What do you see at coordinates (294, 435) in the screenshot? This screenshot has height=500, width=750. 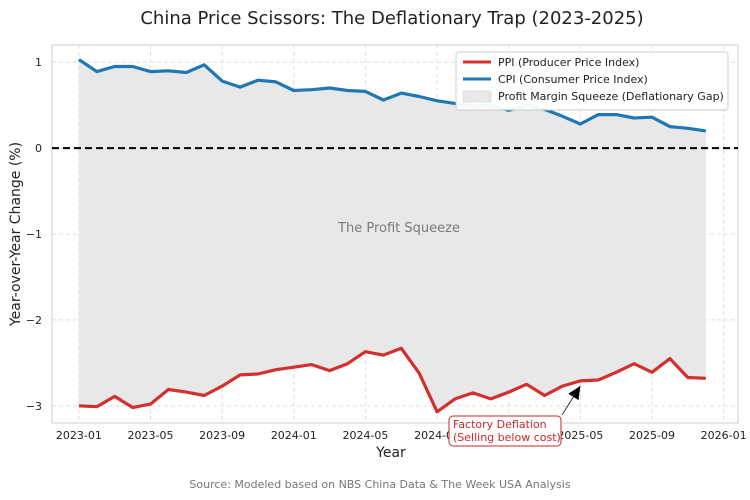 I see `x-tick-label: 2024-01` at bounding box center [294, 435].